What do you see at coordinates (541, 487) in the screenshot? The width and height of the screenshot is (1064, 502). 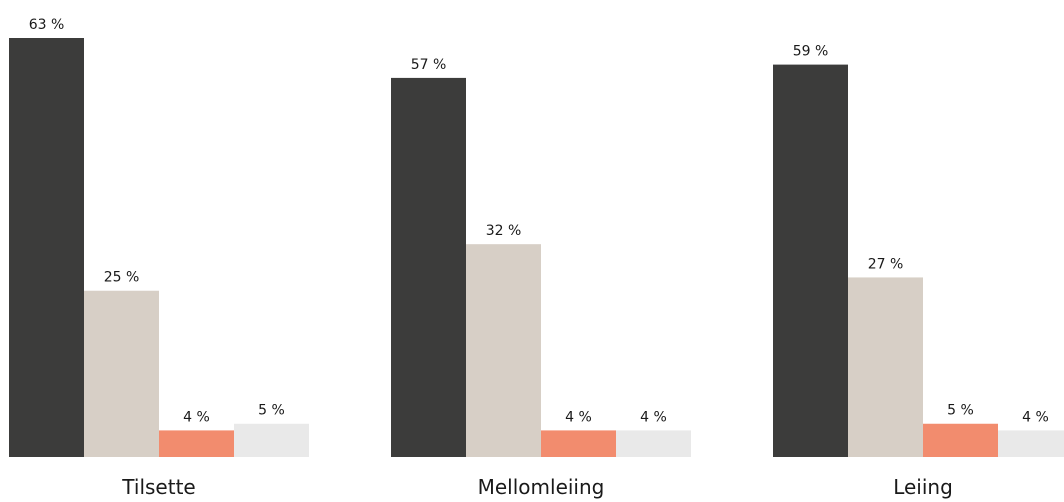 I see `category-label-mellomleiing: Mellomleiing` at bounding box center [541, 487].